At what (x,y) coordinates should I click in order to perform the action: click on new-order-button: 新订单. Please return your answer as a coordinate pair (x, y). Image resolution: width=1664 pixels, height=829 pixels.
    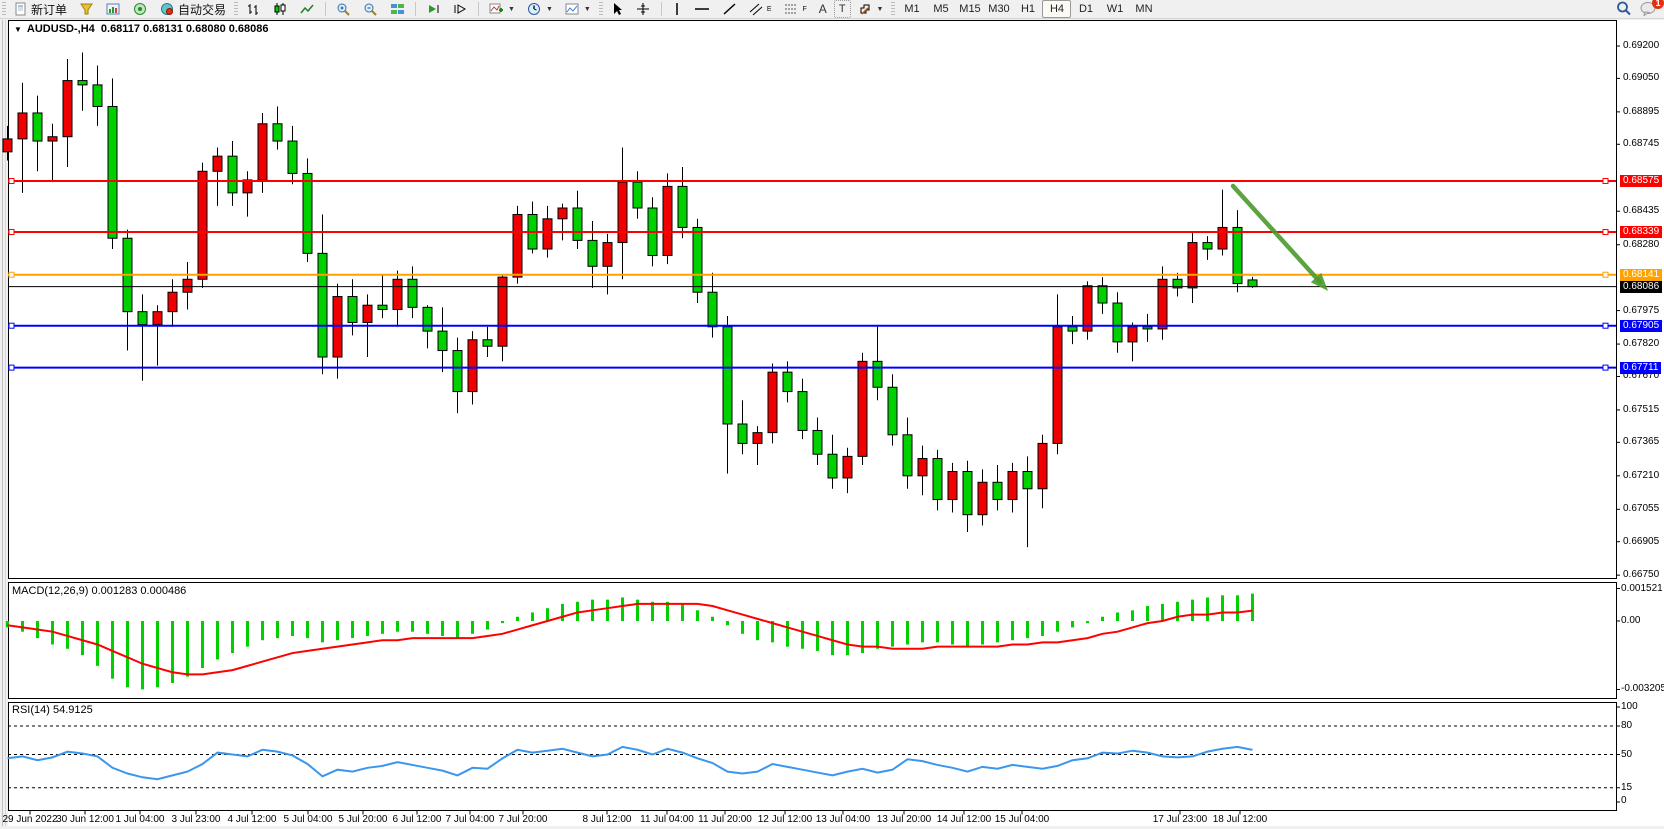
    Looking at the image, I should click on (40, 9).